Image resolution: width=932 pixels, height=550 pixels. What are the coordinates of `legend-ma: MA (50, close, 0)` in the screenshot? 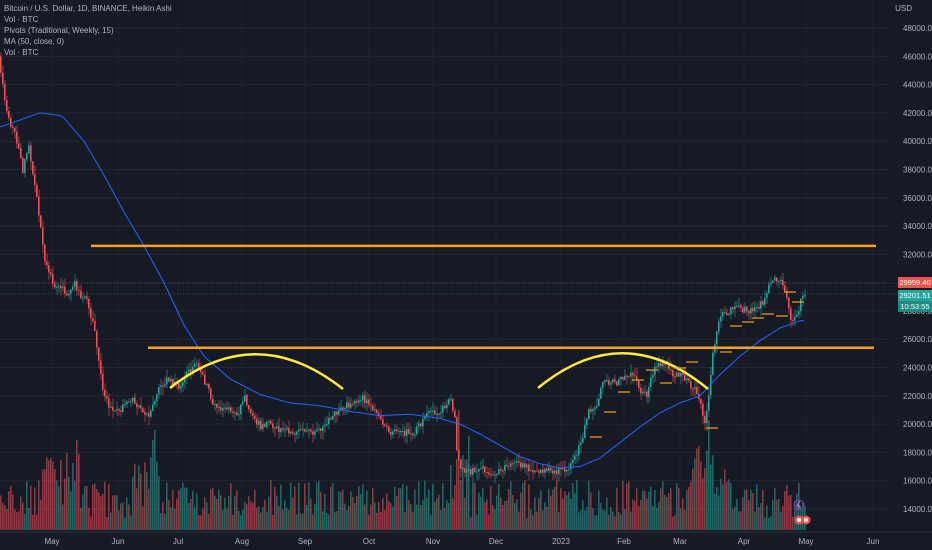 It's located at (34, 41).